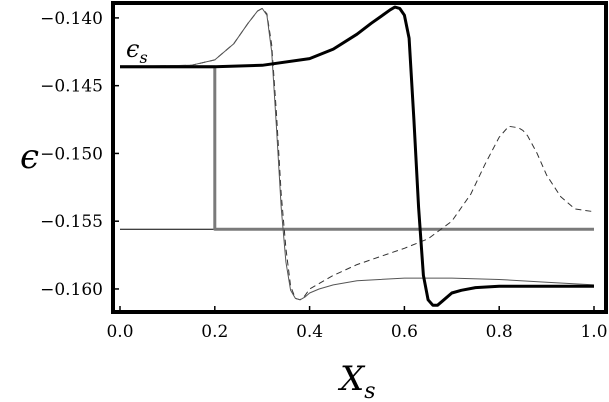  Describe the element at coordinates (119, 332) in the screenshot. I see `x-tick-label: 0.0` at that location.